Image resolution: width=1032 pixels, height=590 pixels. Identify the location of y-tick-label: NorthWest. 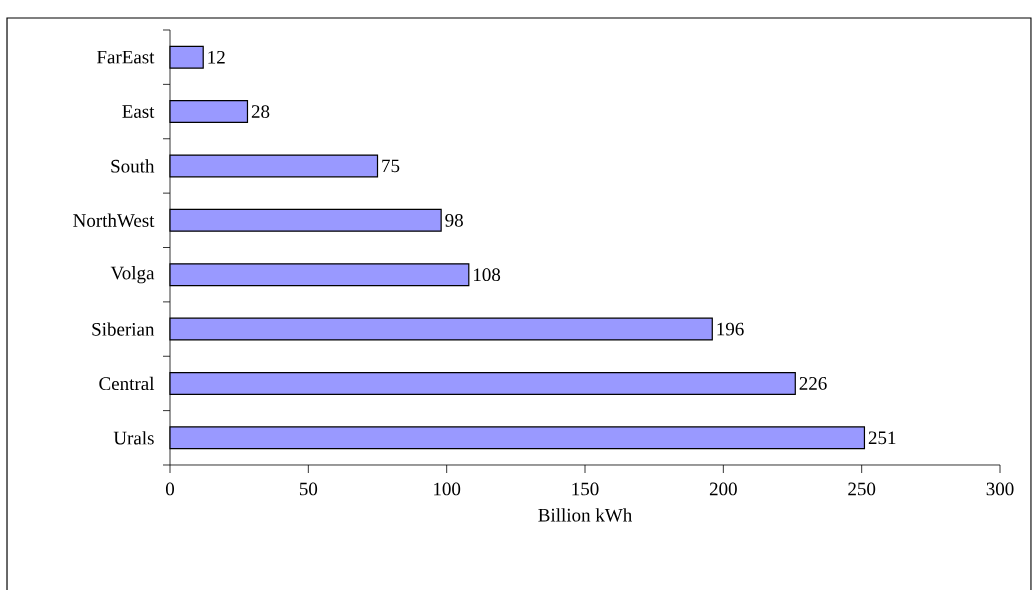
(114, 220).